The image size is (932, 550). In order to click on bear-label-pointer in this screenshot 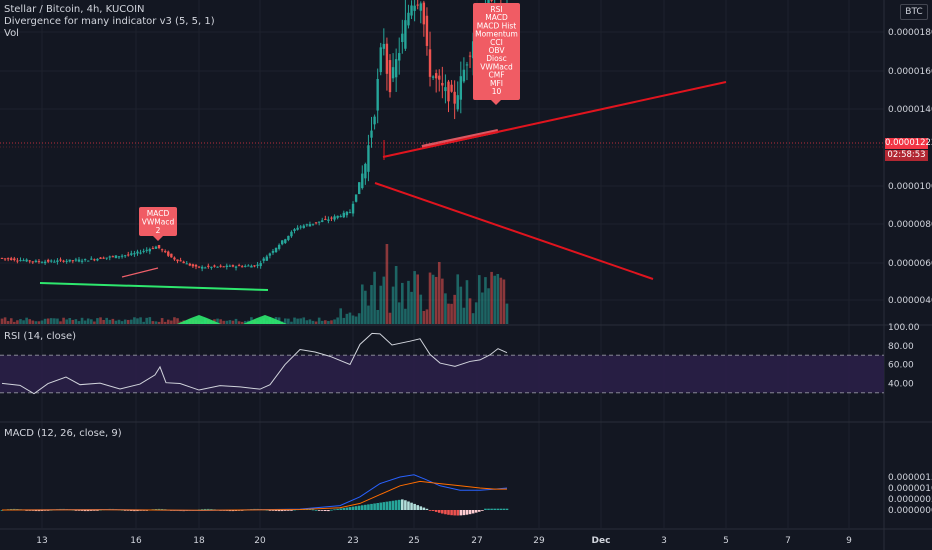, I will do `click(496, 102)`.